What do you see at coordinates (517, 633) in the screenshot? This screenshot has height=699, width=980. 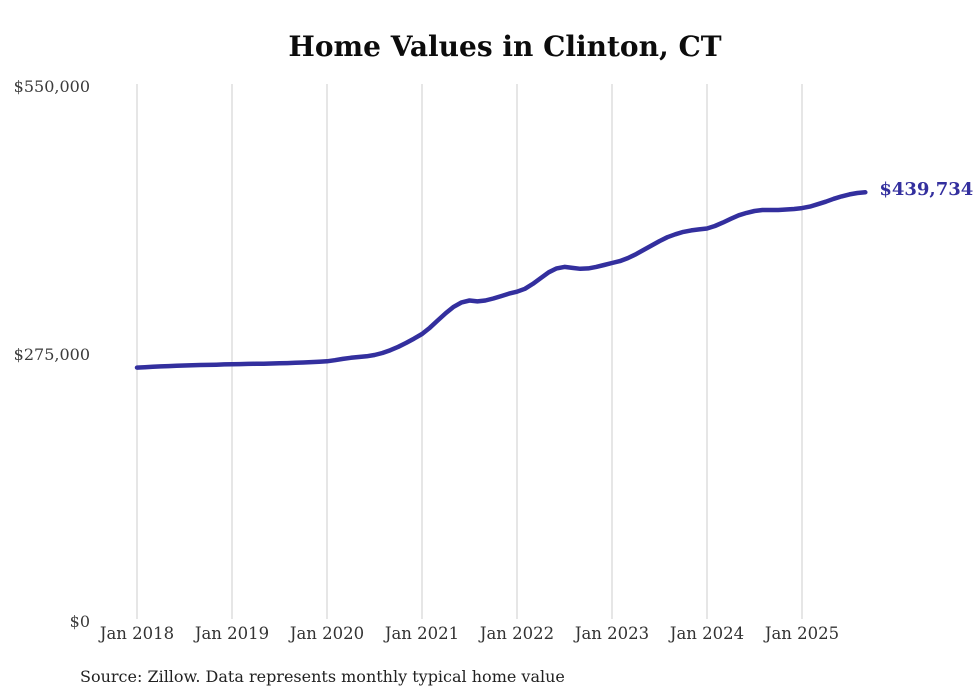 I see `x-axis-tick-label: Jan 2022` at bounding box center [517, 633].